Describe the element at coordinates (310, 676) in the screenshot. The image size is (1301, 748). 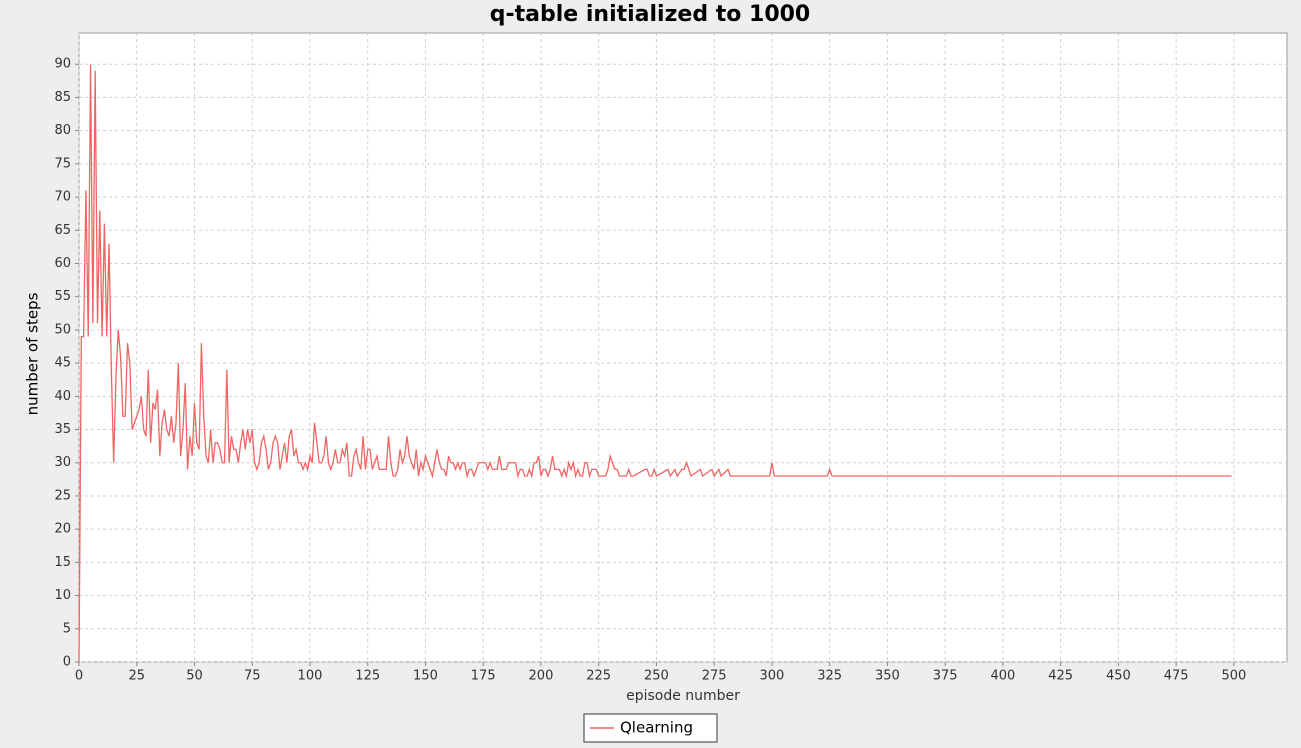
I see `x-tick-label: 100` at that location.